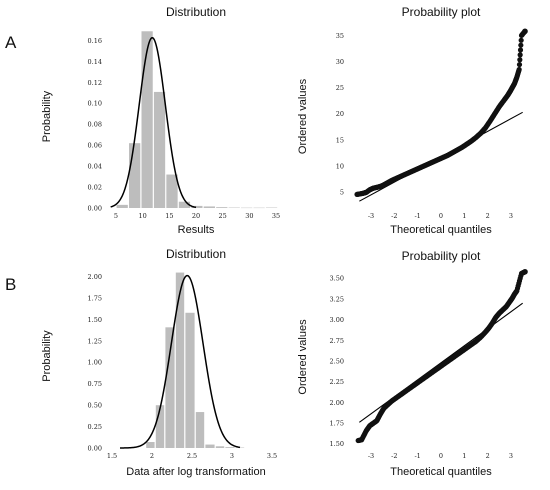 The height and width of the screenshot is (490, 550). I want to click on y-tick-label: 0.25, so click(95, 427).